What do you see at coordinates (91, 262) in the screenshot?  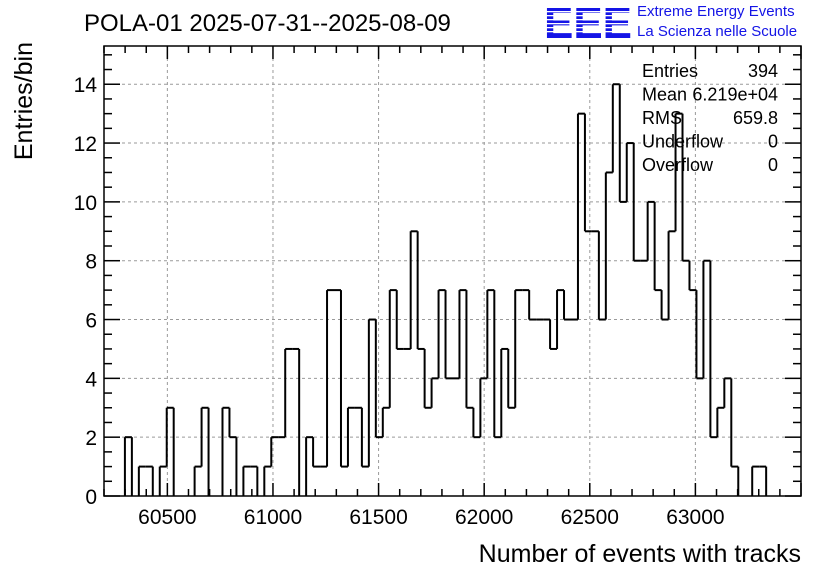 I see `y-tick-label: 8` at bounding box center [91, 262].